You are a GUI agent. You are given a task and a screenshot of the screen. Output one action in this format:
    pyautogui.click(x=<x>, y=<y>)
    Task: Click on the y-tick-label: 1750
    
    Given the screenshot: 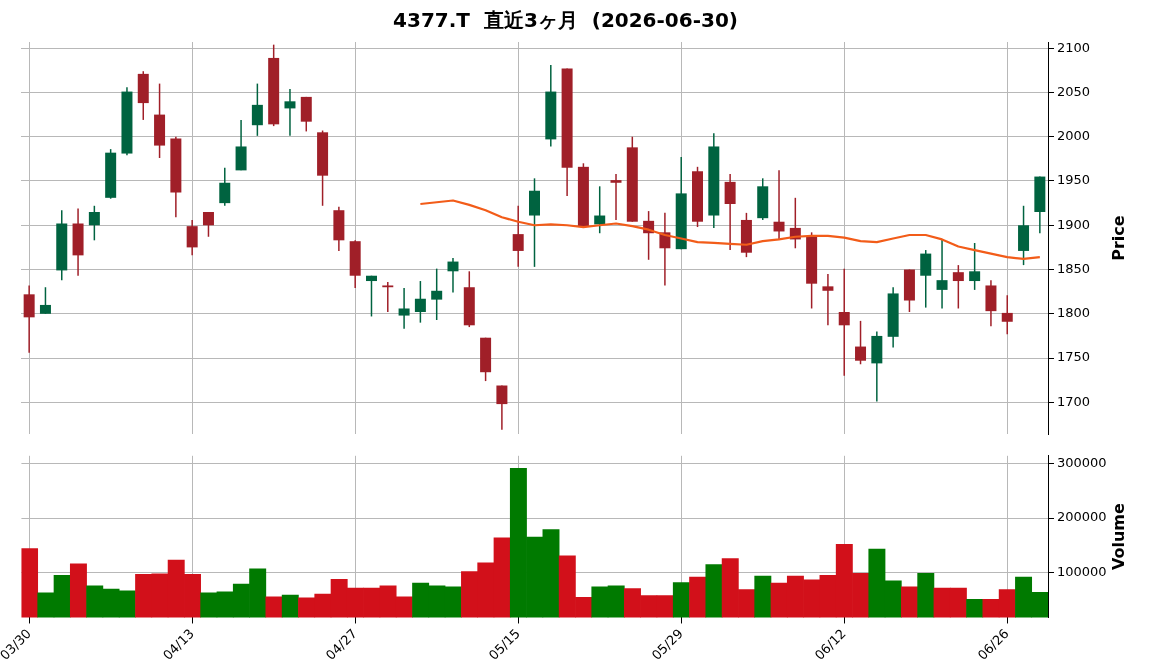 What is the action you would take?
    pyautogui.click(x=1074, y=357)
    